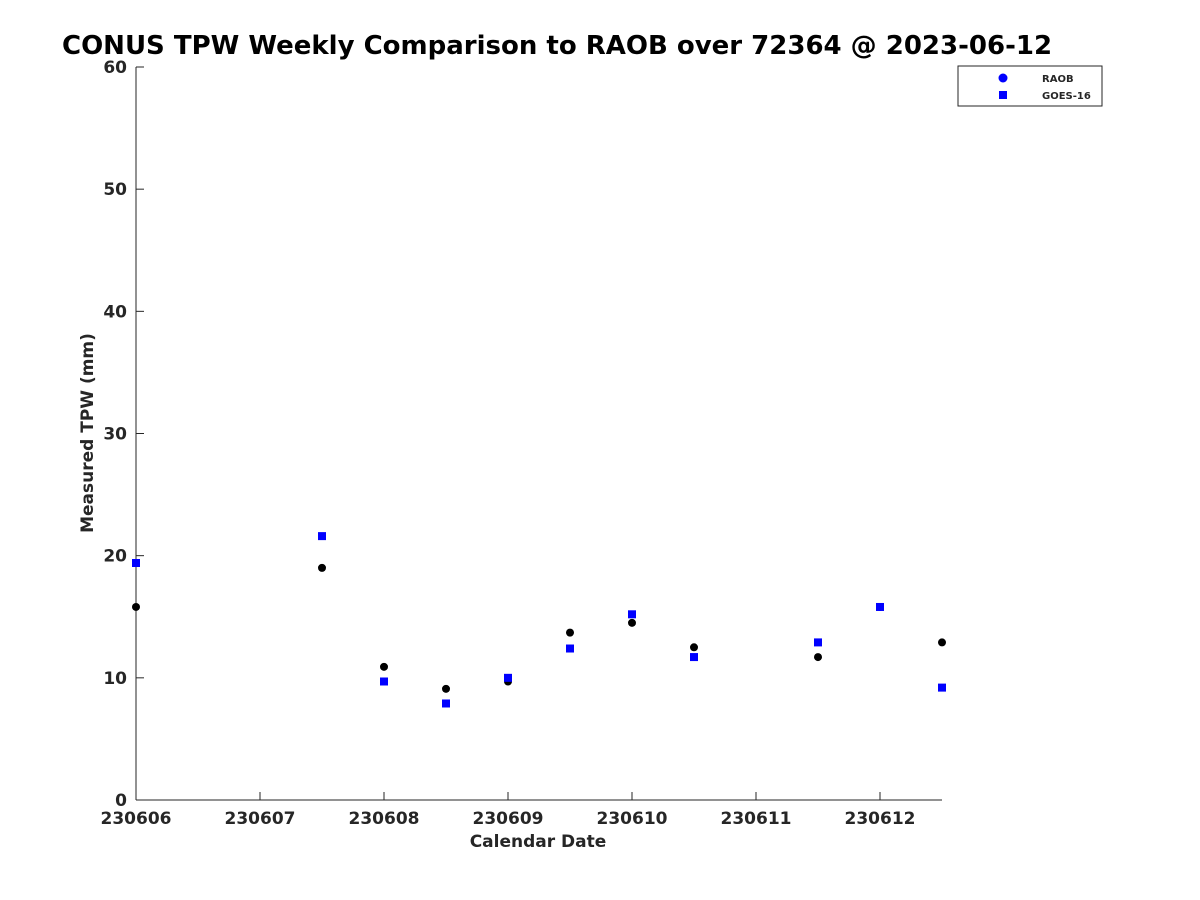 The image size is (1200, 900). Describe the element at coordinates (880, 819) in the screenshot. I see `x-tick-label: 230612` at that location.